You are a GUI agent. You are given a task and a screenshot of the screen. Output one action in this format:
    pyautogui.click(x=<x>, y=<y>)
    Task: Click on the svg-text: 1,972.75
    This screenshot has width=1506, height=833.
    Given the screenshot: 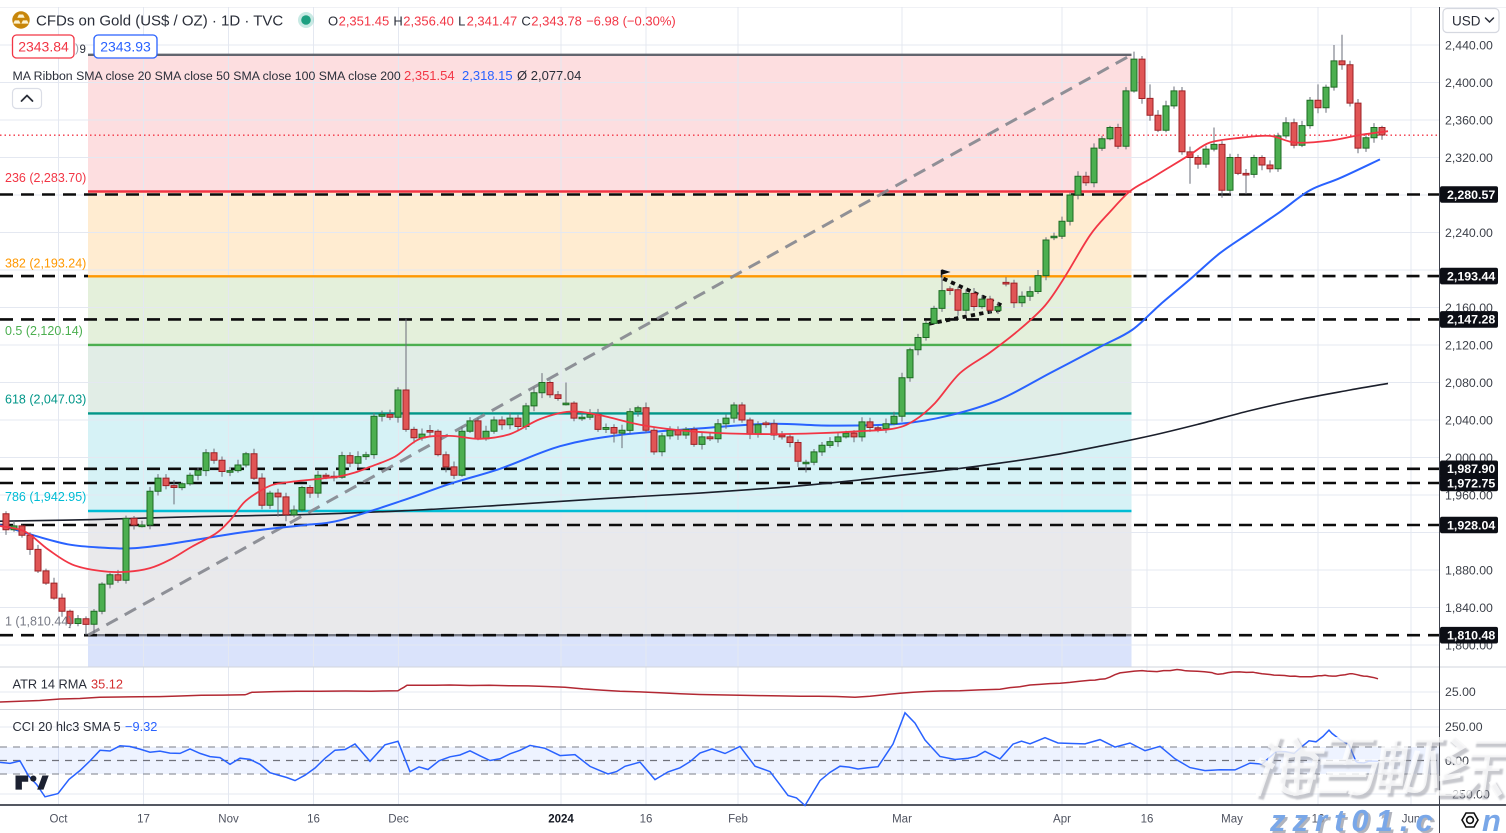 What is the action you would take?
    pyautogui.click(x=1471, y=483)
    